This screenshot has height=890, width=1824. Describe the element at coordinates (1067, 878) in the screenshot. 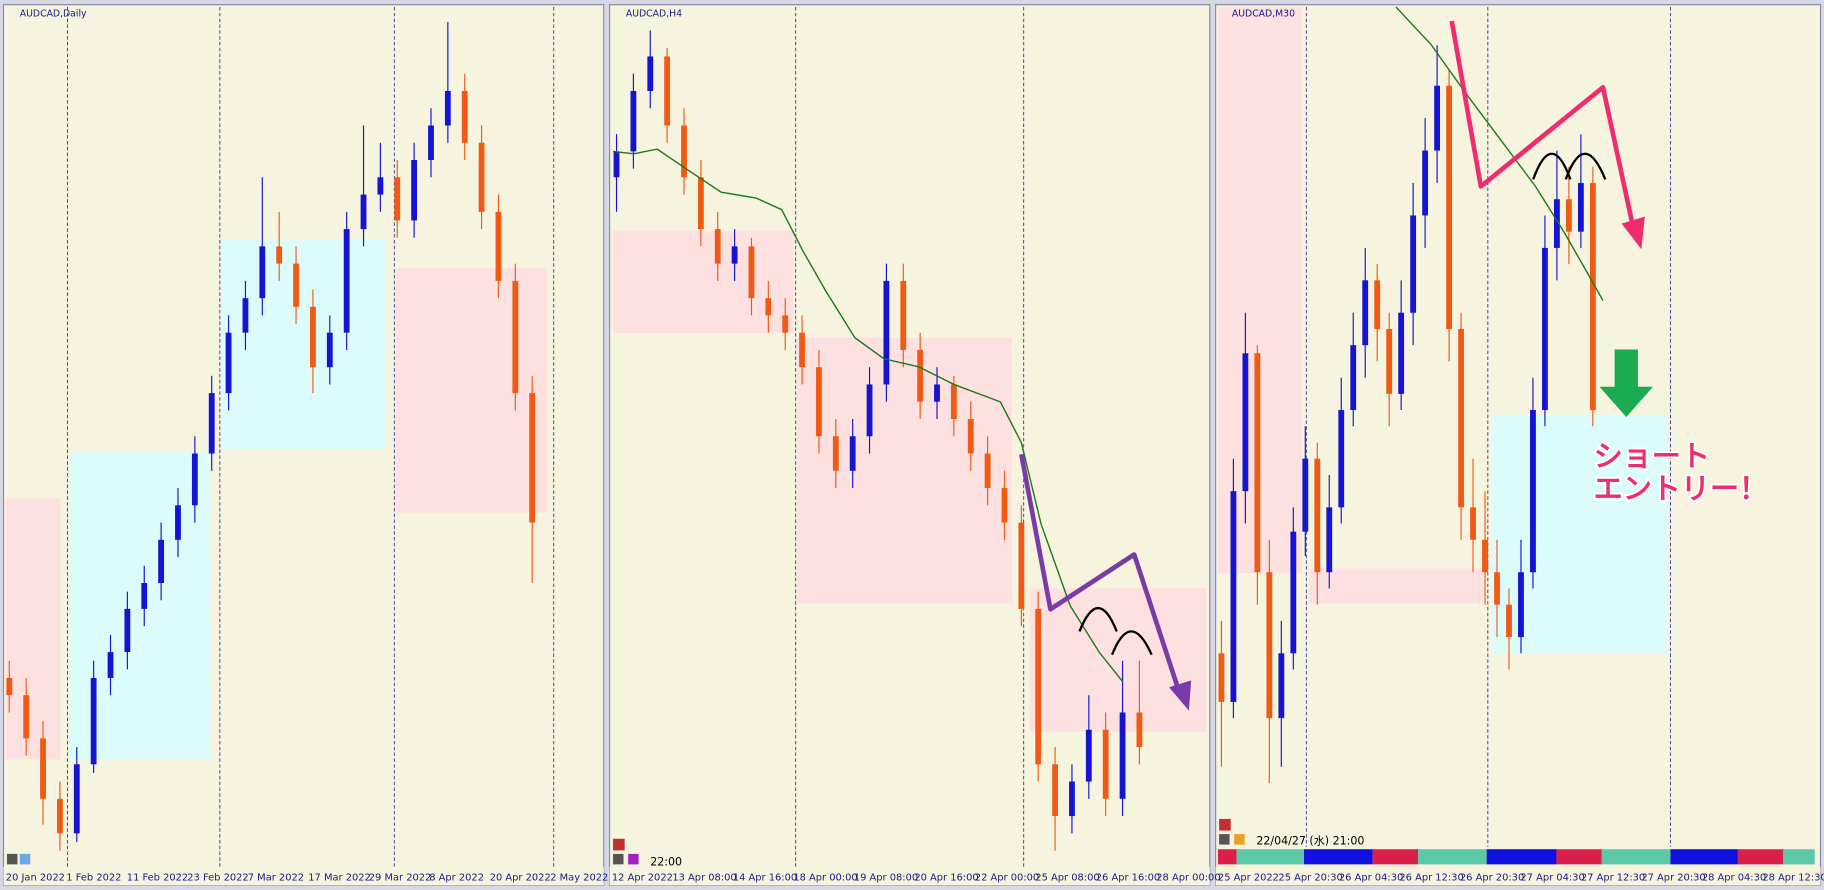

I see `time-label: 25 Apr 08:00` at that location.